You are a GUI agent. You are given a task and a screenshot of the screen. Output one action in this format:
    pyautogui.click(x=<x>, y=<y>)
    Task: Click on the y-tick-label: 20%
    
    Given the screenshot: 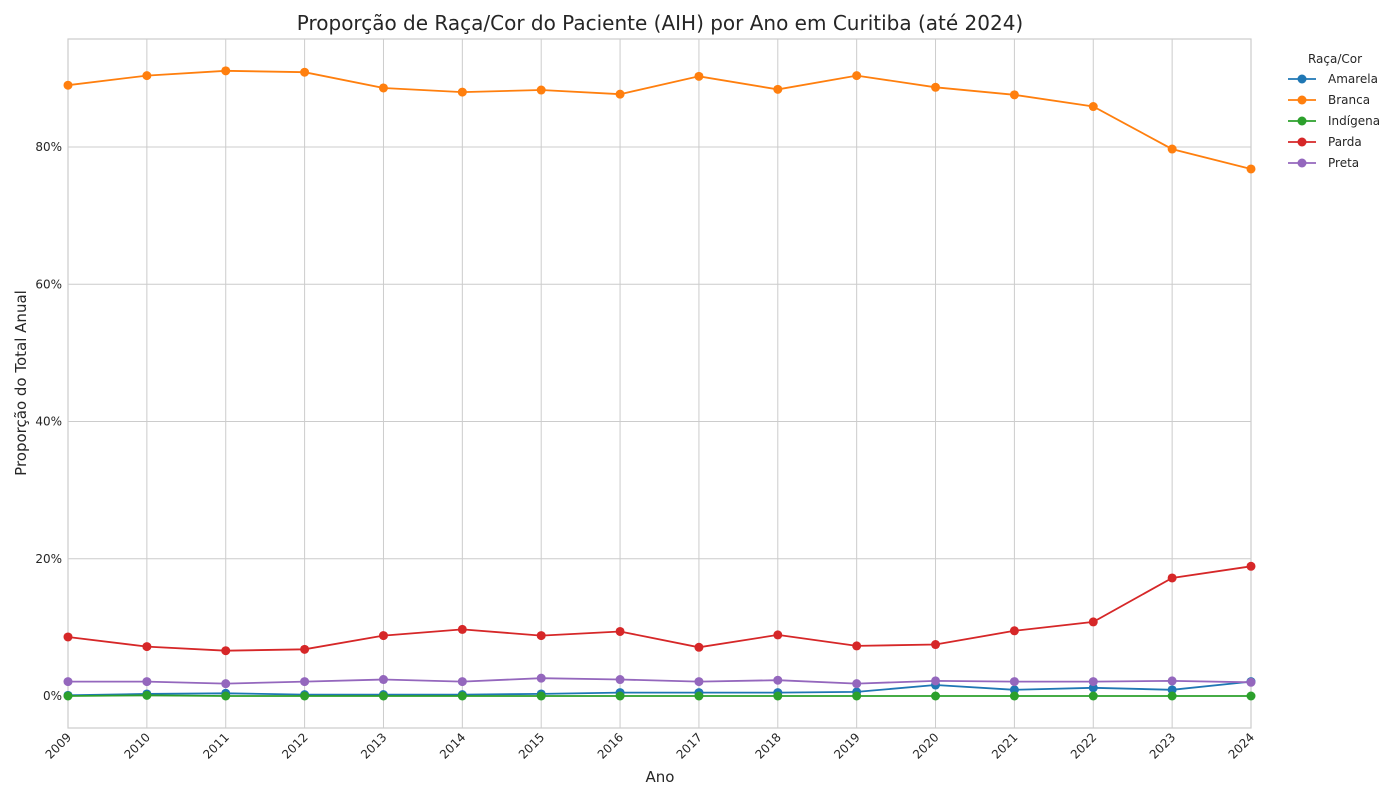 What is the action you would take?
    pyautogui.click(x=48, y=559)
    